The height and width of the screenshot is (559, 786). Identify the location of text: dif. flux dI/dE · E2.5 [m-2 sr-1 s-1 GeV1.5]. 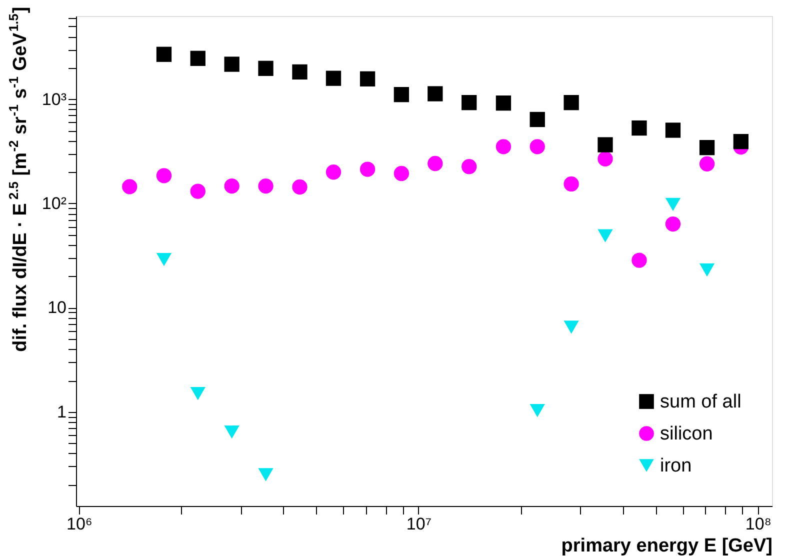
(18, 179).